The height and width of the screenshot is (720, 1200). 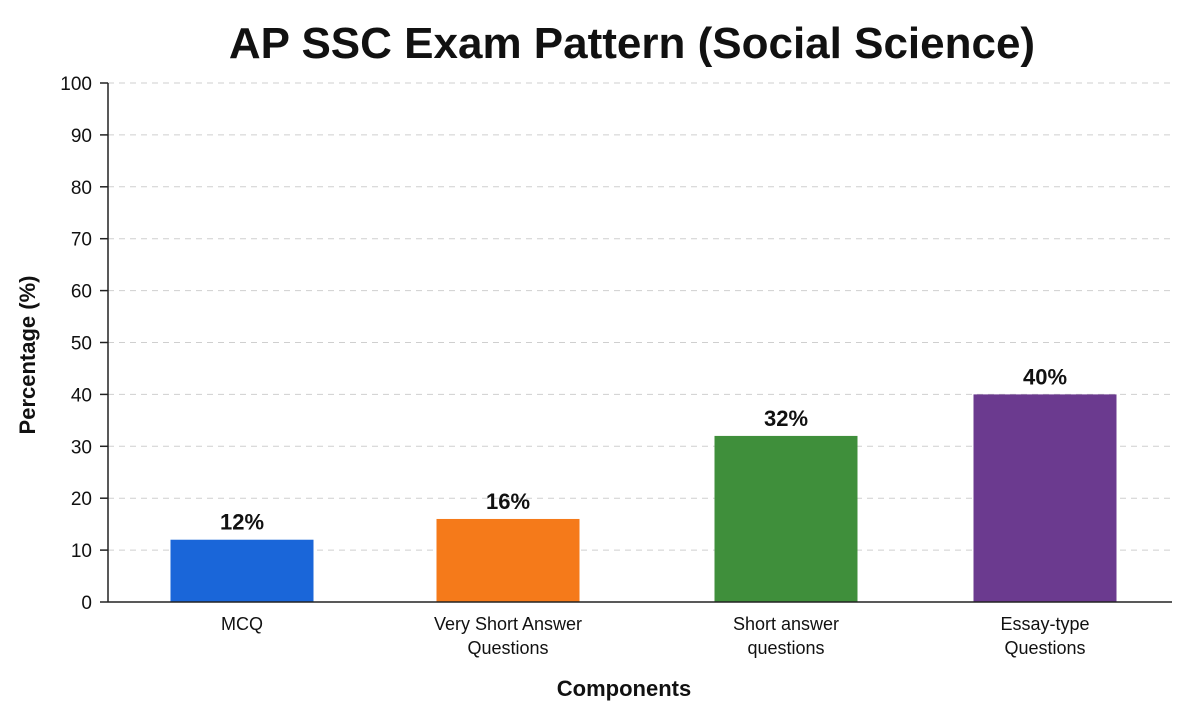 I want to click on y-tick-label: 0, so click(x=86, y=603).